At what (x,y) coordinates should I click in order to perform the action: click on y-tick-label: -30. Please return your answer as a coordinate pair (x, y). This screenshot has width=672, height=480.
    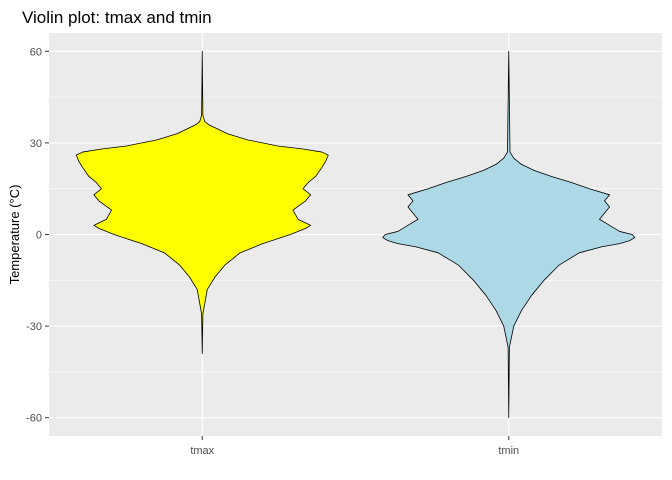
    Looking at the image, I should click on (34, 327).